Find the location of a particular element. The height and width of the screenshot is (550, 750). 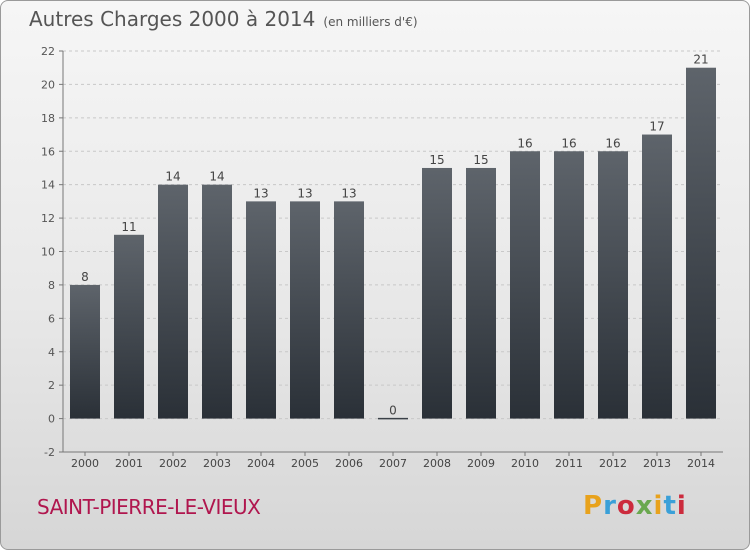

value-label: 17 is located at coordinates (656, 127).